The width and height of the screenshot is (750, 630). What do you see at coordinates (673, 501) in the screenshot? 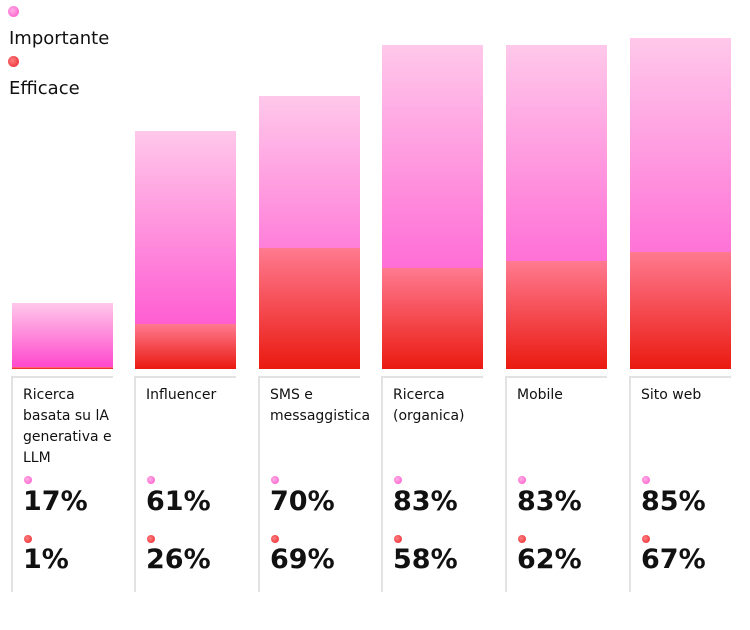
I see `data-label-importante: 85%` at bounding box center [673, 501].